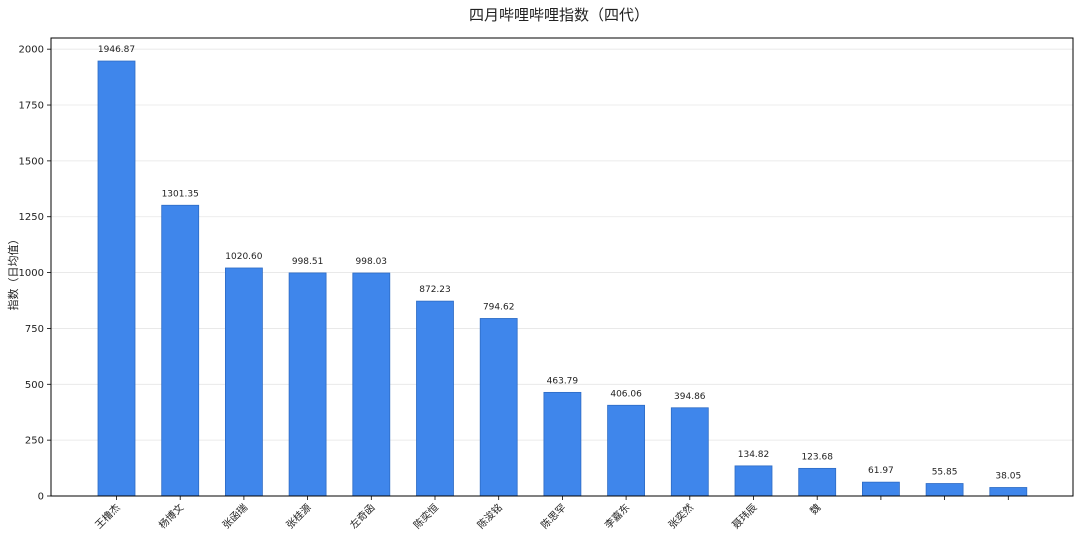 This screenshot has height=537, width=1080. Describe the element at coordinates (308, 262) in the screenshot. I see `data-label: 998.51` at that location.